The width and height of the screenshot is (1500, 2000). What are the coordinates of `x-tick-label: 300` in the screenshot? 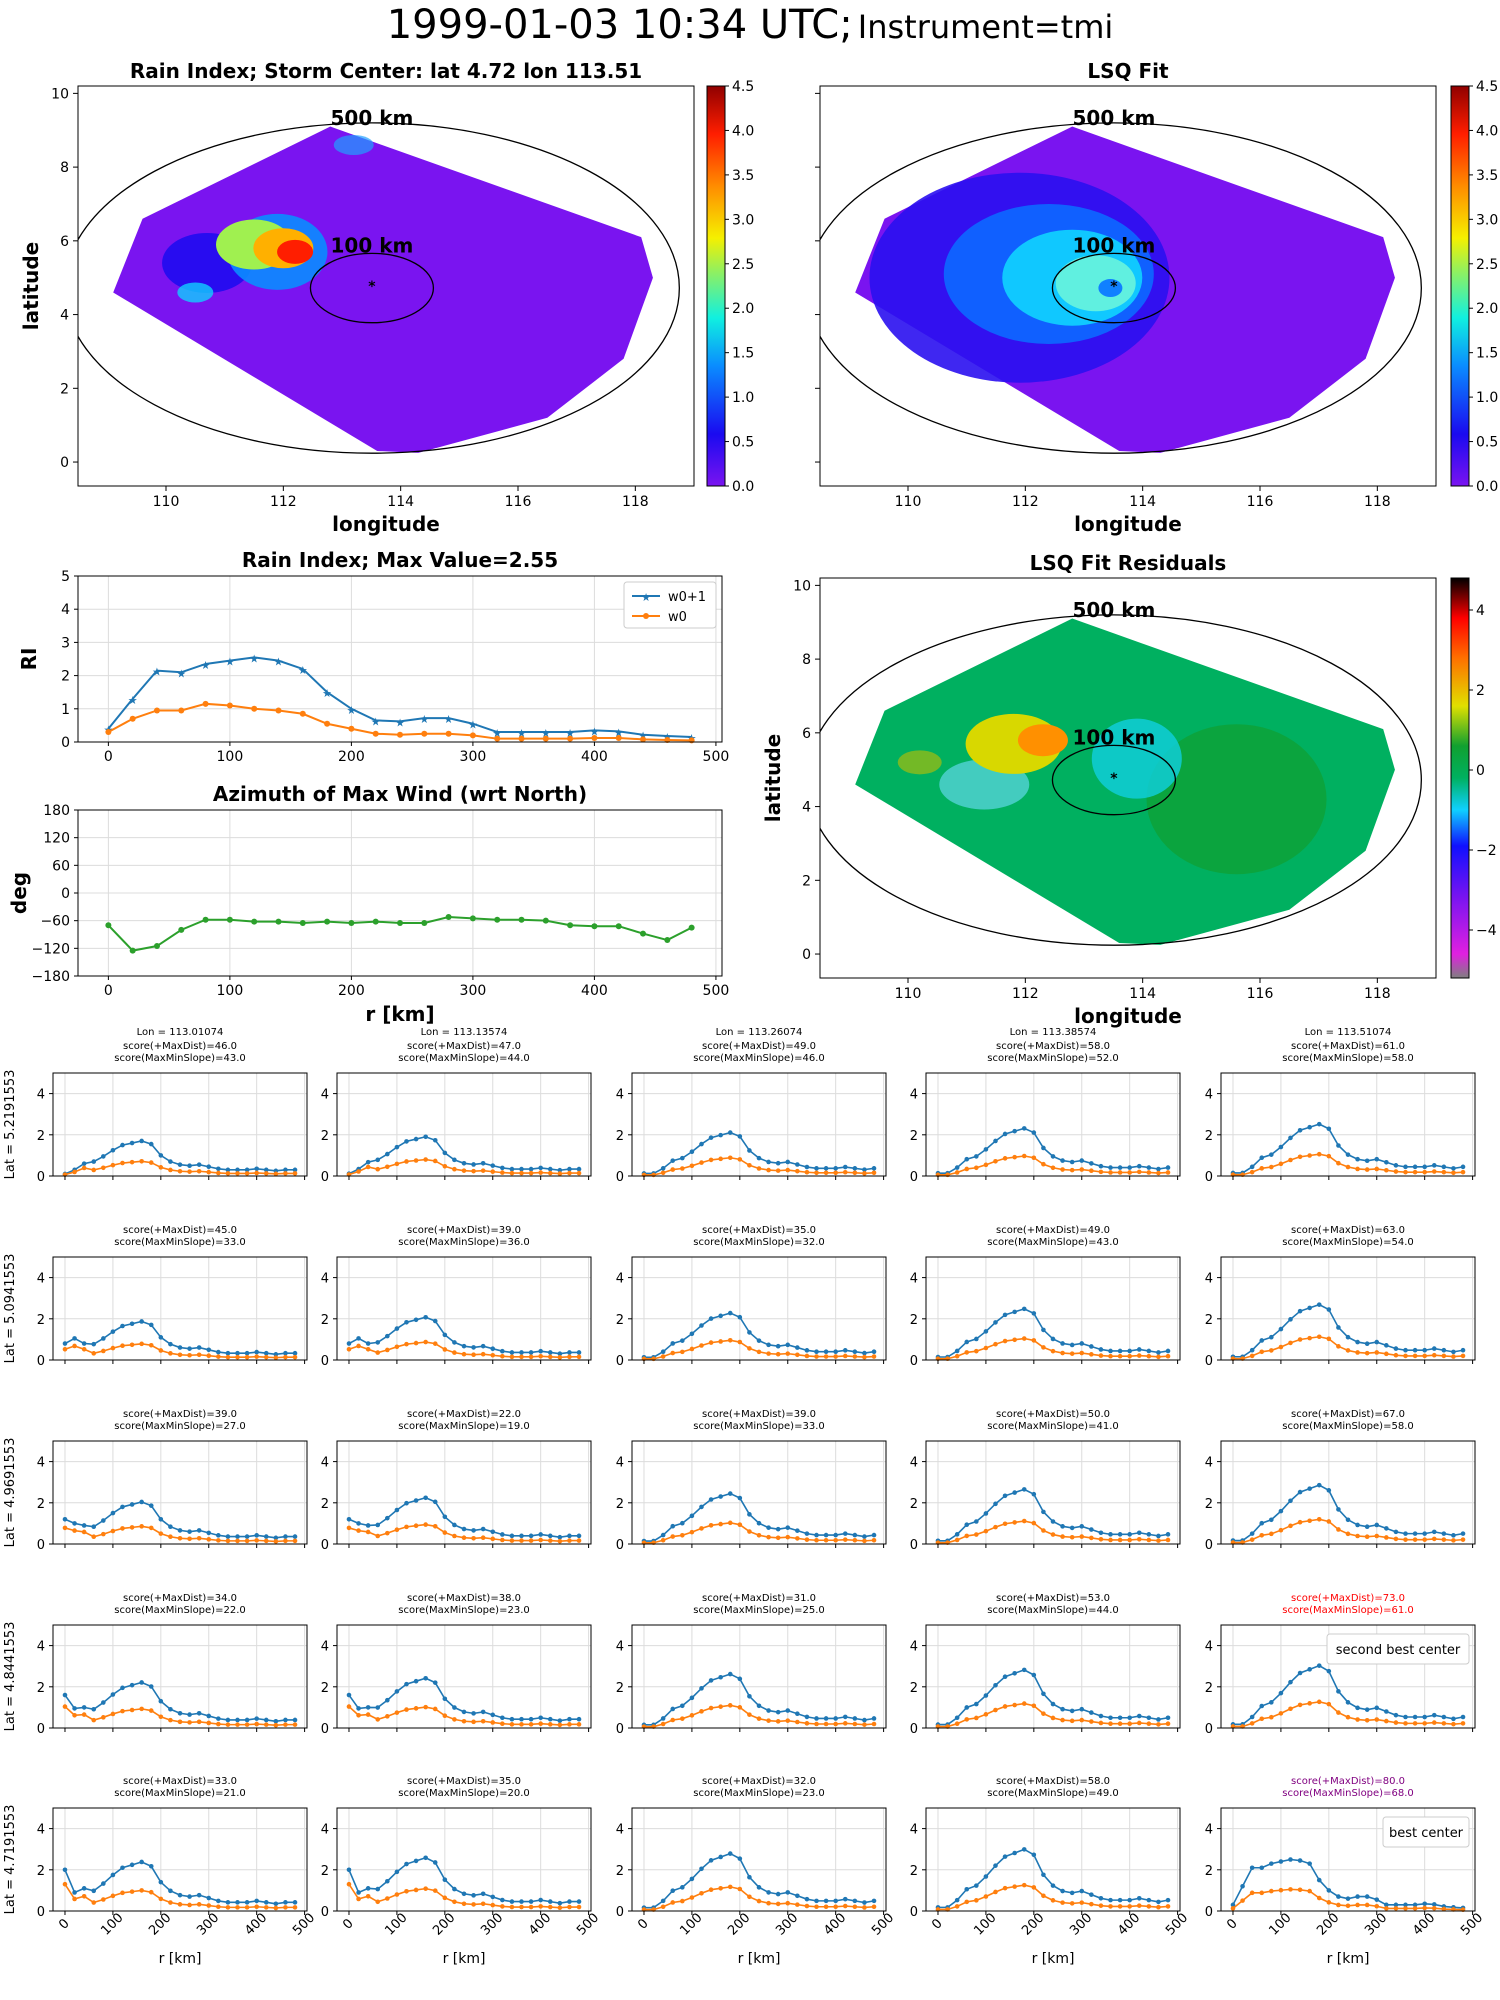 It's located at (787, 1924).